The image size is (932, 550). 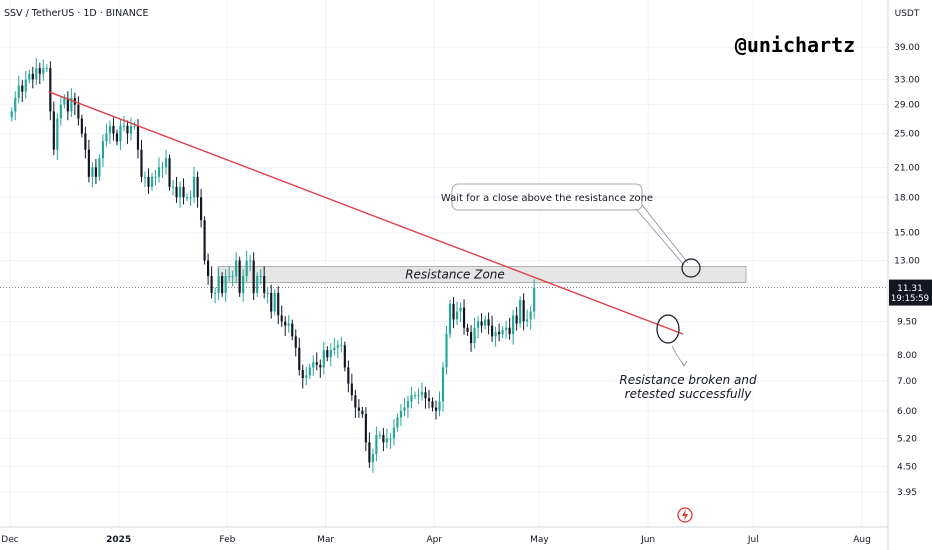 I want to click on callout-leader, so click(x=660, y=237).